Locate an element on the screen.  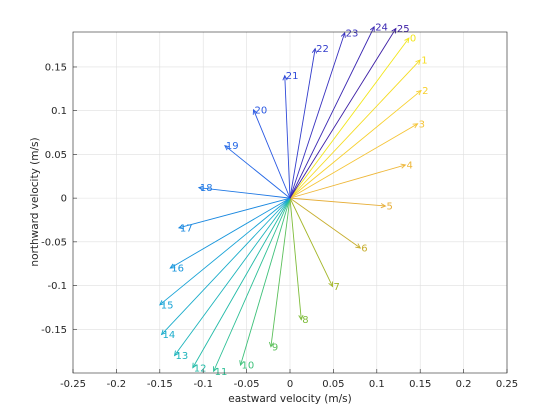
x-tick-label: -0.1 is located at coordinates (203, 384).